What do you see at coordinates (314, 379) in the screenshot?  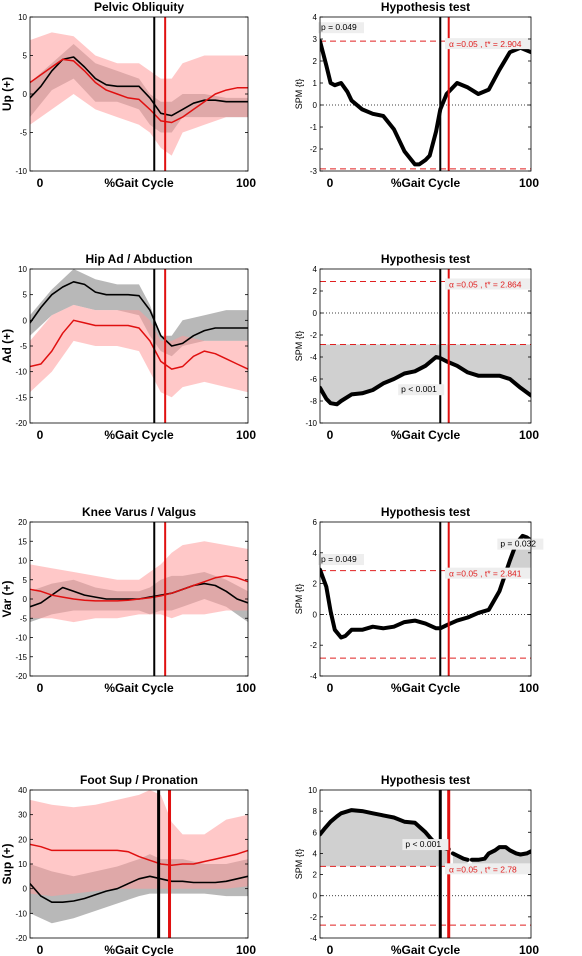 I see `y-tick-label: -6` at bounding box center [314, 379].